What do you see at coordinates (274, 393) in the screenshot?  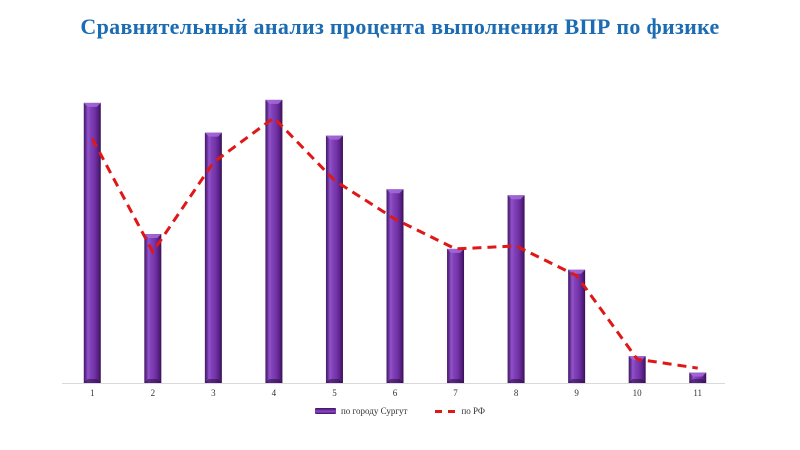 I see `x-tick-label: 4` at bounding box center [274, 393].